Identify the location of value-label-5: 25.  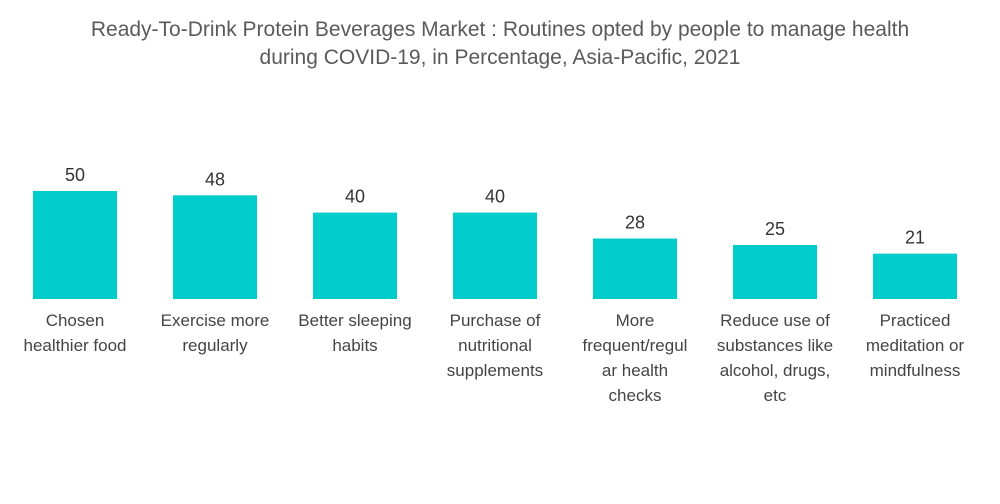
(775, 229).